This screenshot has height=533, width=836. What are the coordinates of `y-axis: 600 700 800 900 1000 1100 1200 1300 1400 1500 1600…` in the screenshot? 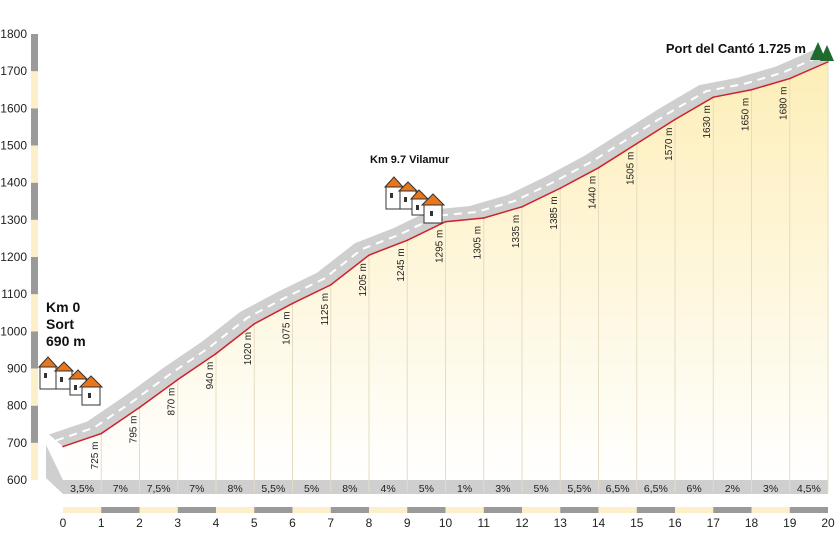 It's located at (19, 257).